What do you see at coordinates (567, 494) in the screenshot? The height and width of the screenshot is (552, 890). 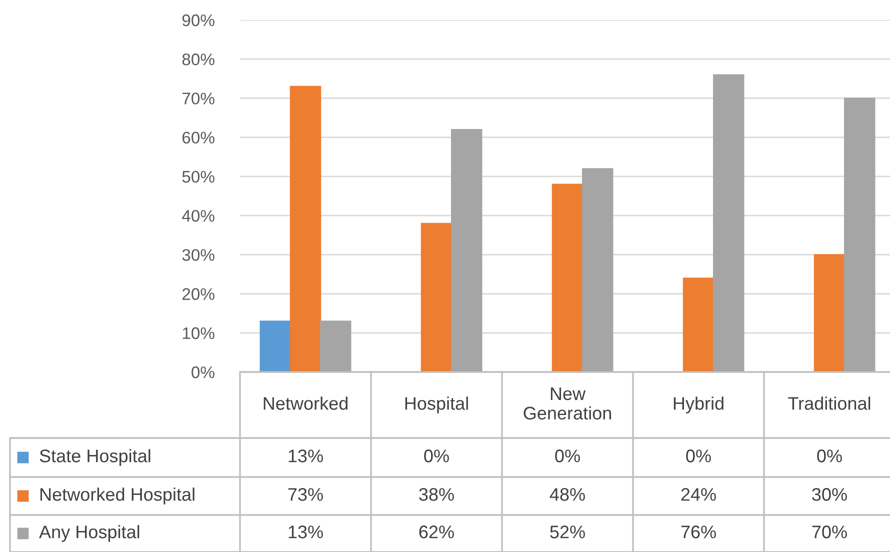 I see `data-label: 48%` at bounding box center [567, 494].